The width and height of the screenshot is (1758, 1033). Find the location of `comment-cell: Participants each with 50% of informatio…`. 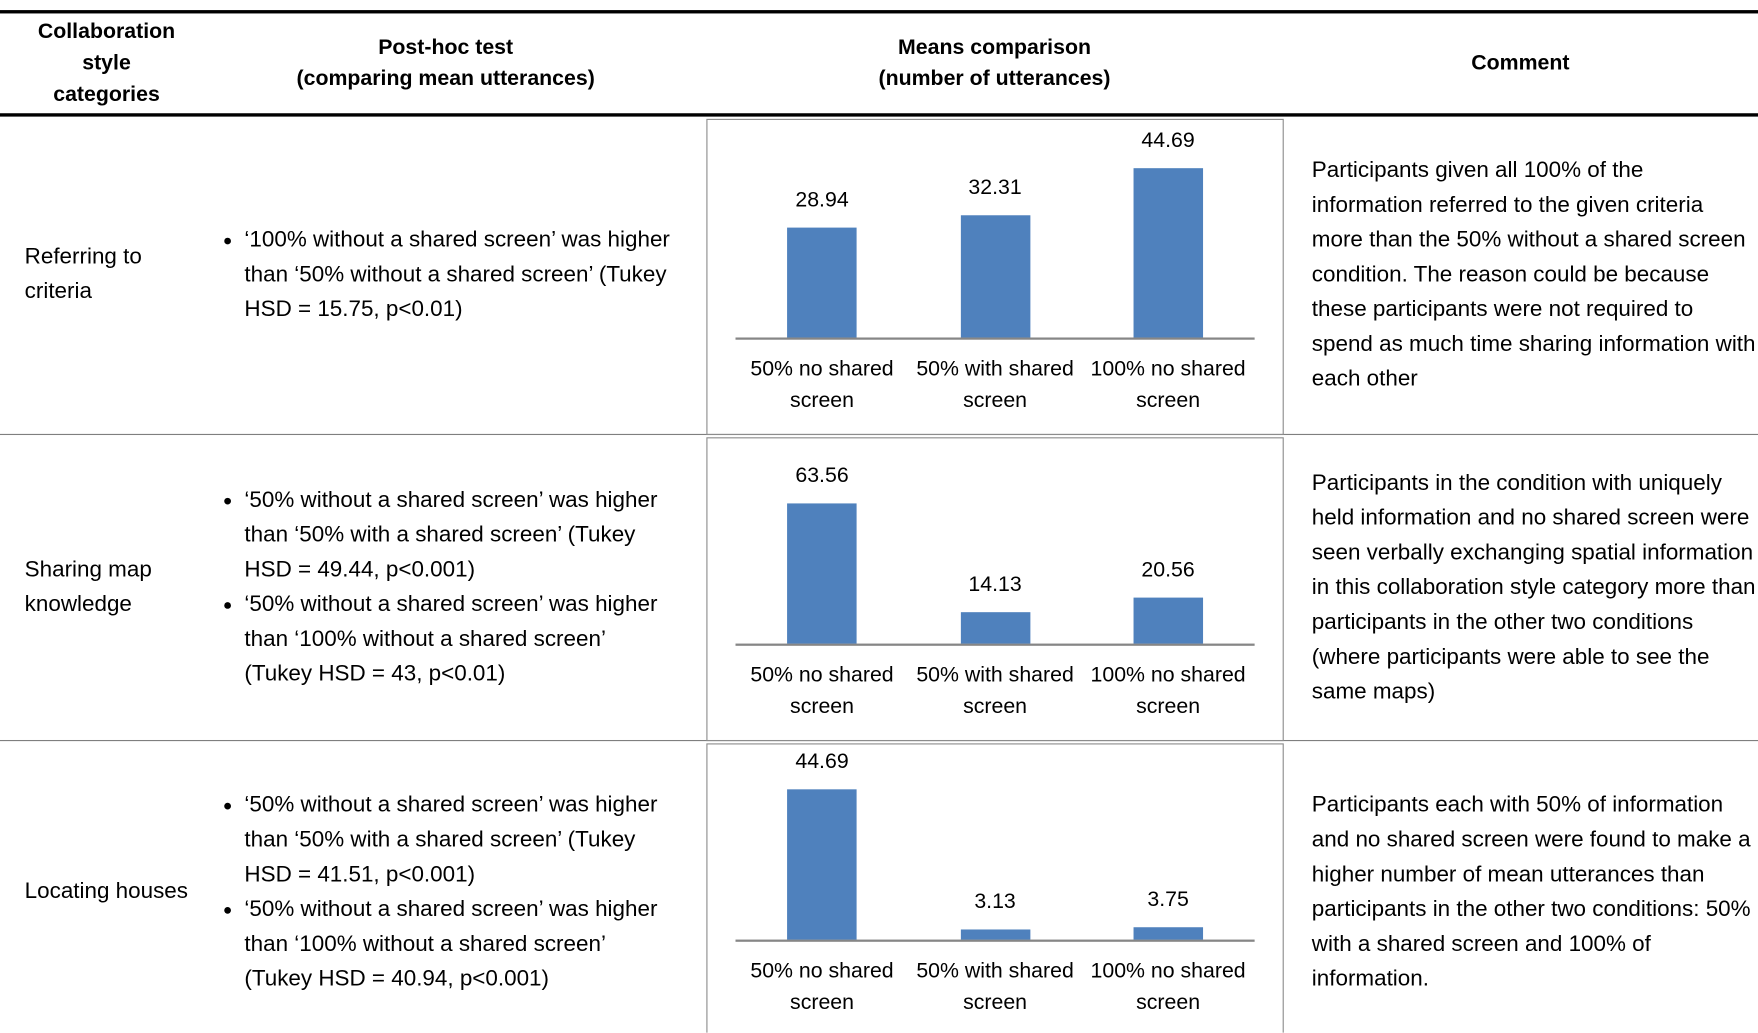

comment-cell: Participants each with 50% of informatio… is located at coordinates (1535, 887).